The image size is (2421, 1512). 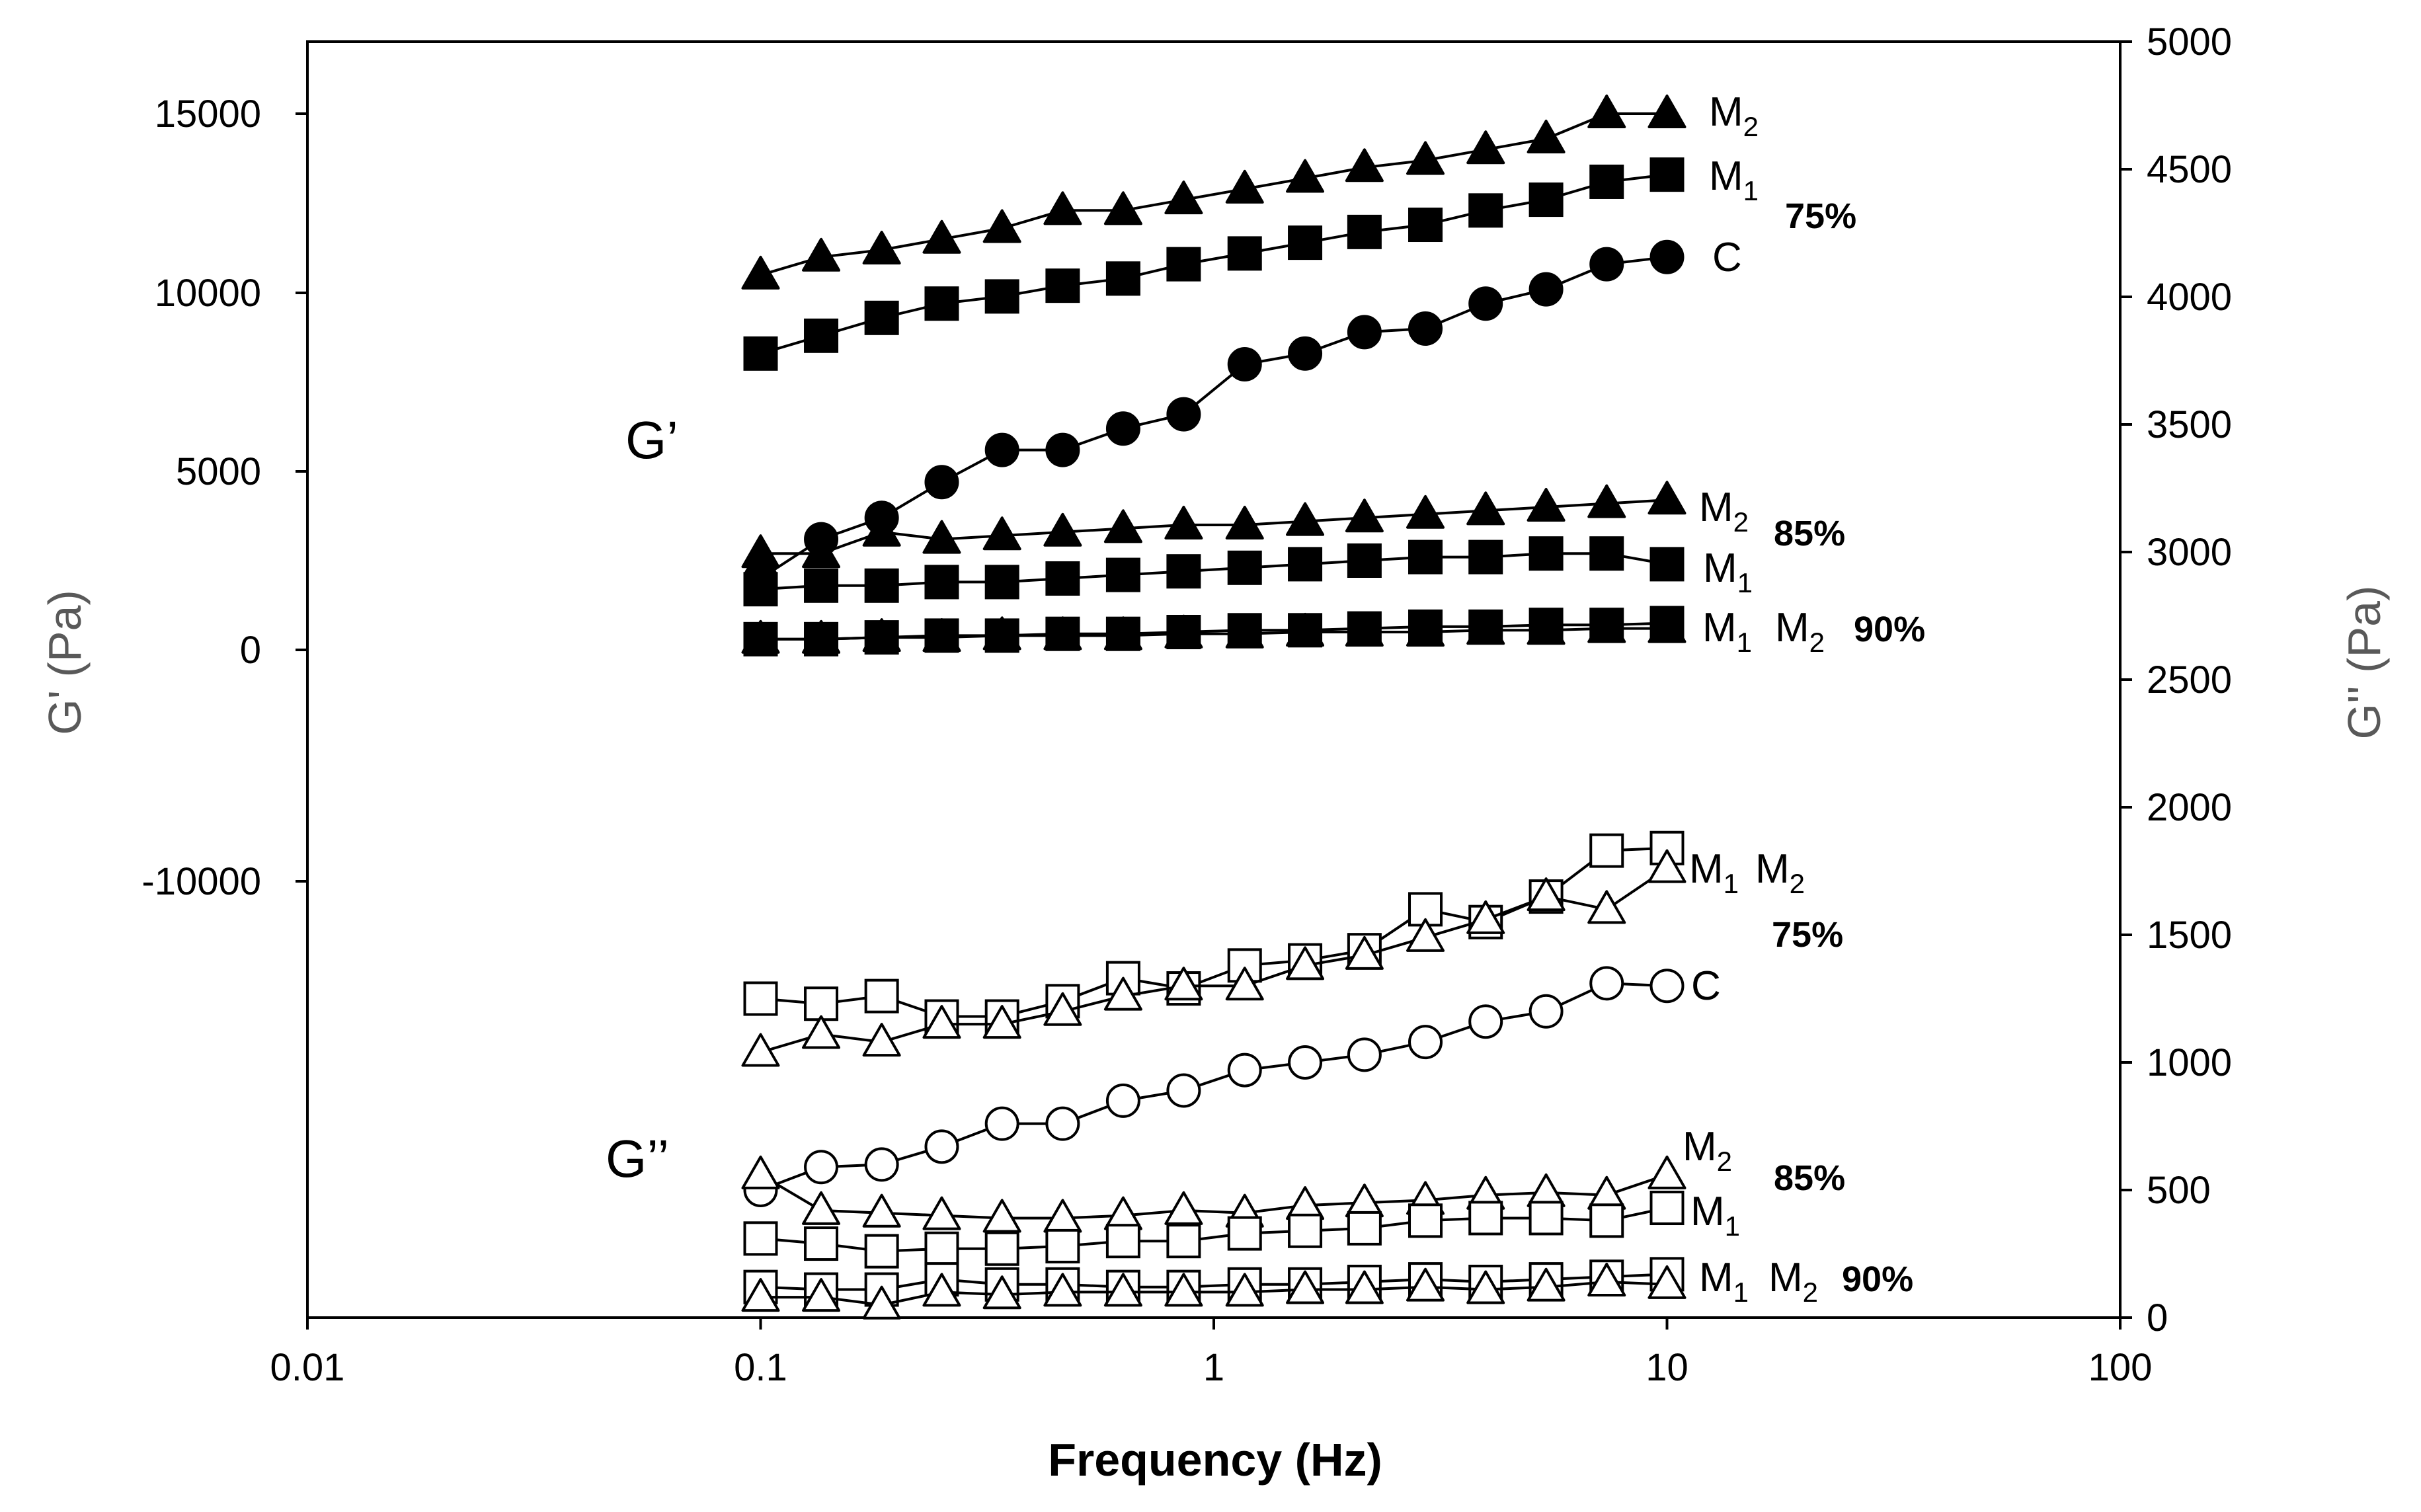 What do you see at coordinates (208, 114) in the screenshot?
I see `y-tick-label: 15000` at bounding box center [208, 114].